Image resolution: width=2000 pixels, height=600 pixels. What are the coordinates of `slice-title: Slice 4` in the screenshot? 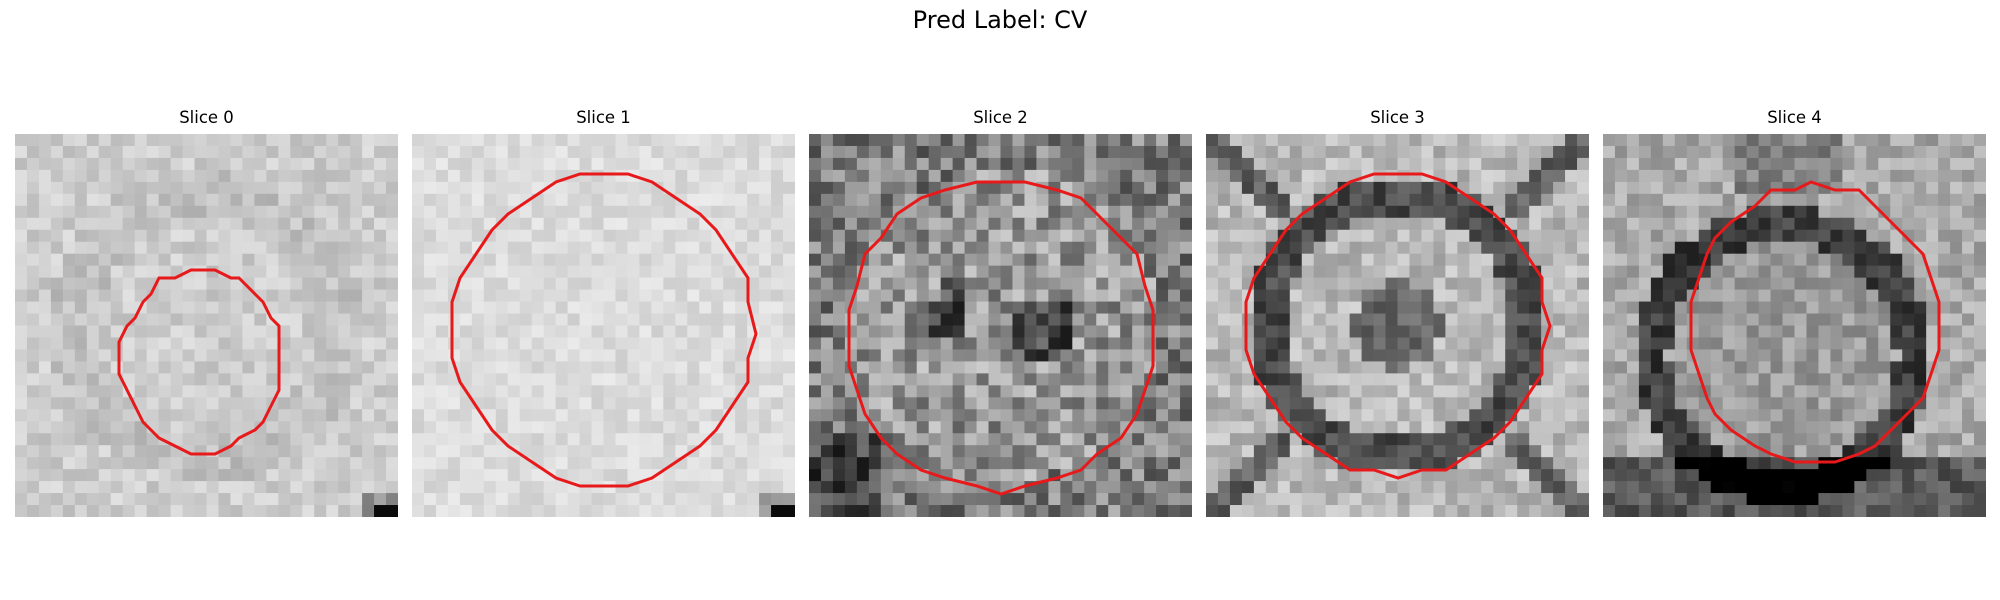 It's located at (1794, 117).